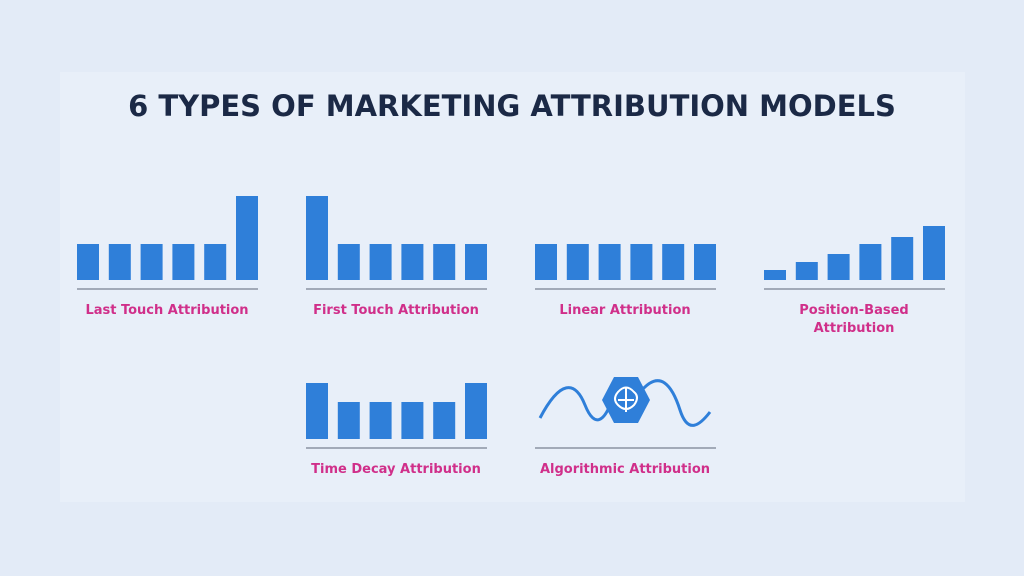 The height and width of the screenshot is (576, 1024). Describe the element at coordinates (166, 310) in the screenshot. I see `model-label: Last Touch Attribution` at that location.